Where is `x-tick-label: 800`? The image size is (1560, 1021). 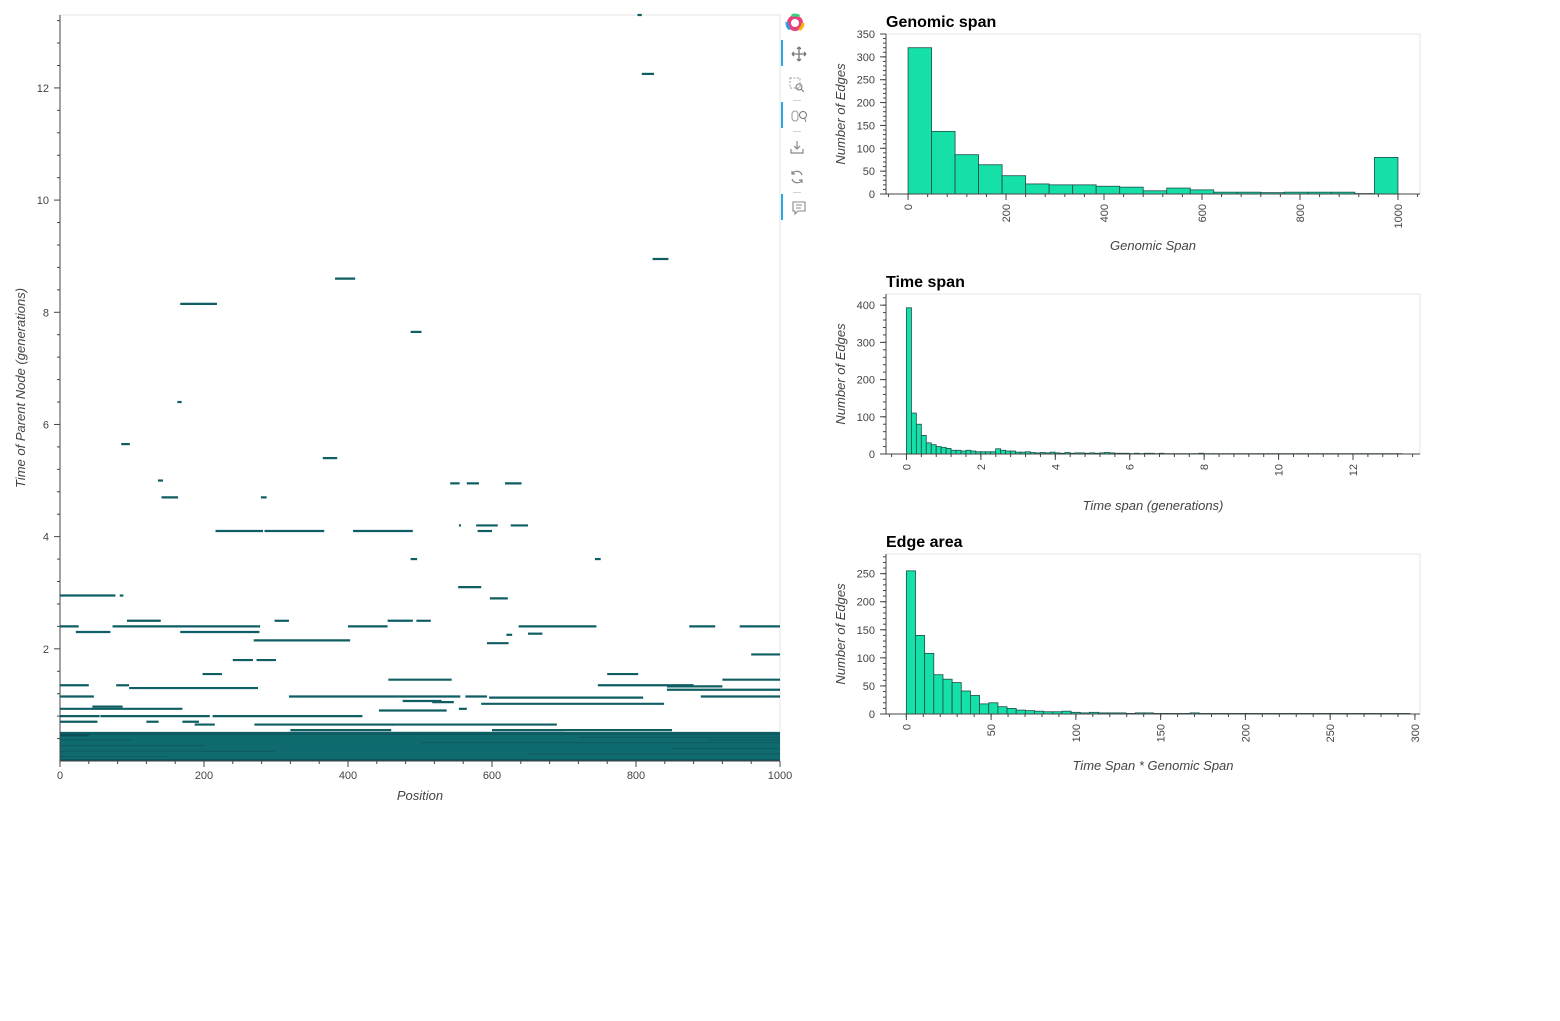 x-tick-label: 800 is located at coordinates (636, 776).